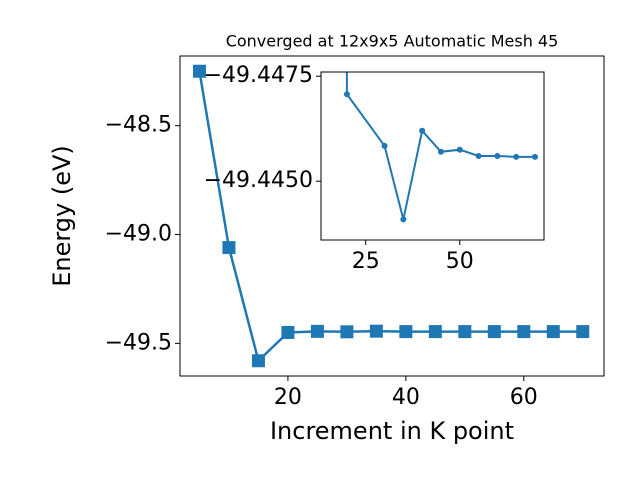  Describe the element at coordinates (524, 397) in the screenshot. I see `x-tick-label: 60` at that location.